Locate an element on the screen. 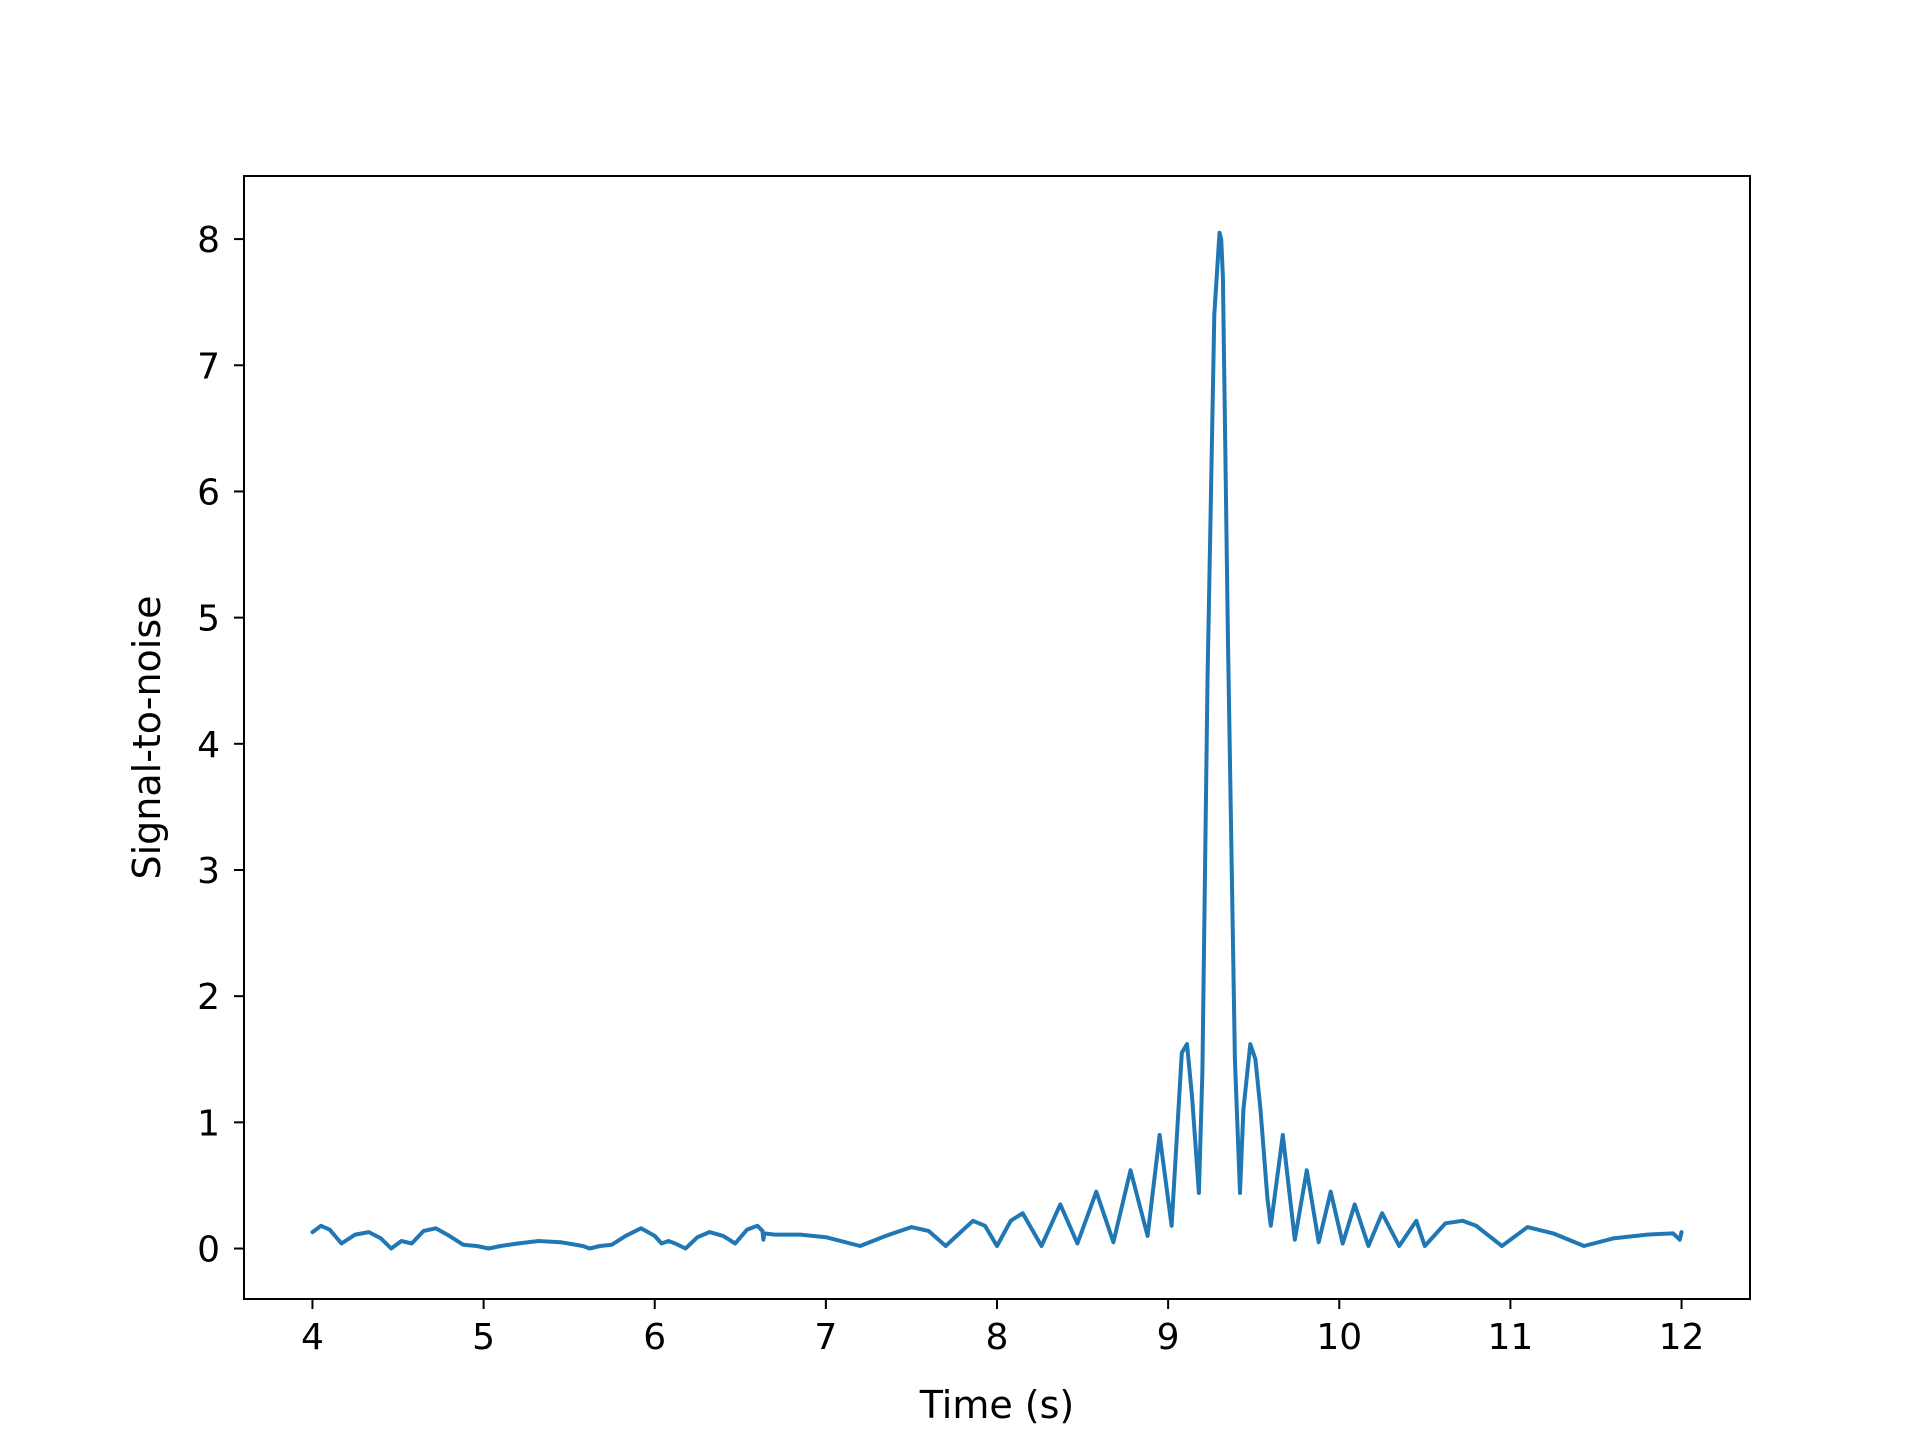  x-axis: 4 5 6 7 8 9 10 11 12 is located at coordinates (1002, 1328).